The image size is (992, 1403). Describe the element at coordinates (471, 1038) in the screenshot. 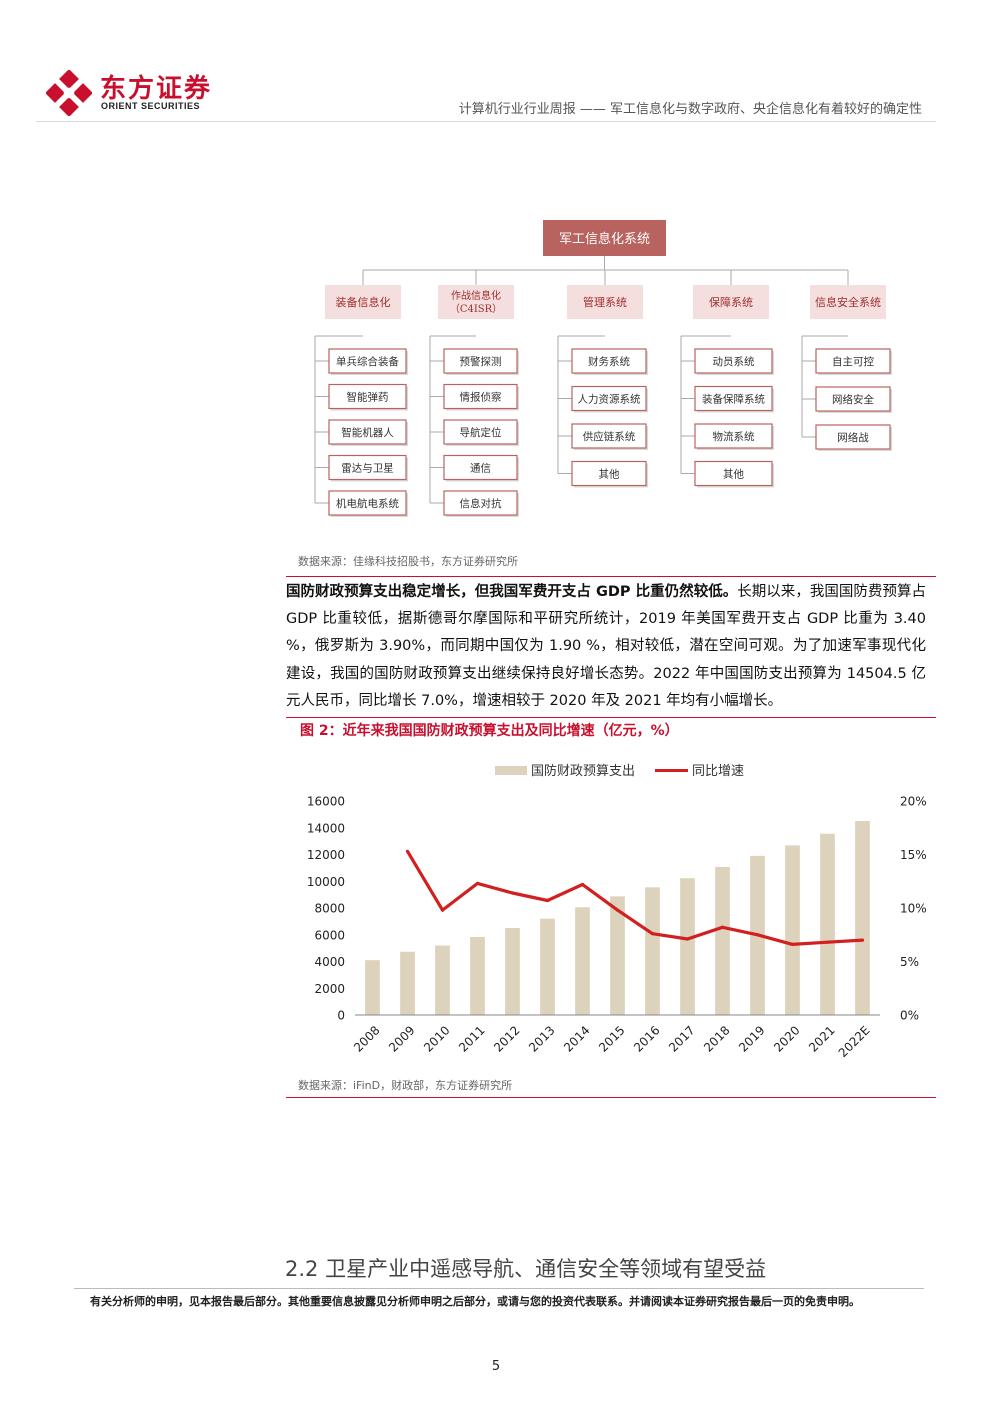

I see `x-tick-label: 2011` at that location.